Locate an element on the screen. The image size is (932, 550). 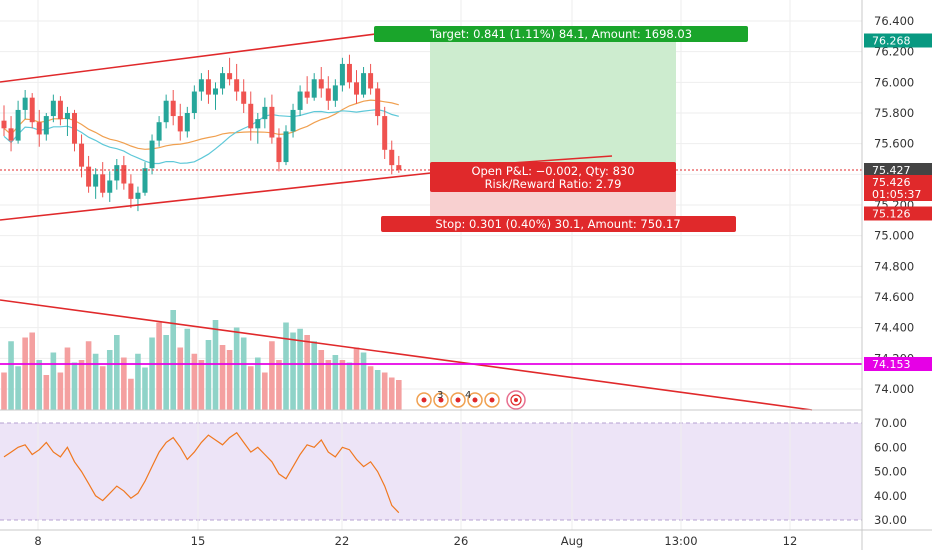
rsi-axis: 70.00 60.00 50.00 40.00 30.00 is located at coordinates (890, 471).